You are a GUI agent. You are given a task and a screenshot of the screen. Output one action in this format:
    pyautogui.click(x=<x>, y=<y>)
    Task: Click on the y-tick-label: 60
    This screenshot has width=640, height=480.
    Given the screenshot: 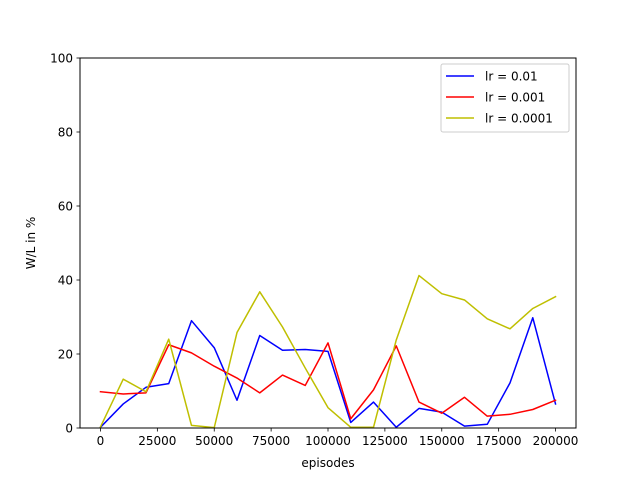 What is the action you would take?
    pyautogui.click(x=65, y=207)
    